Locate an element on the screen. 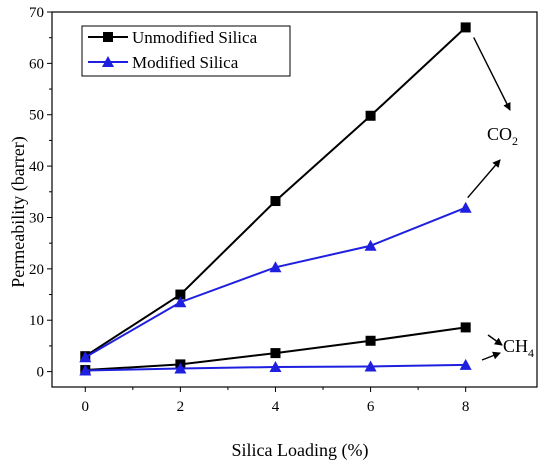 This screenshot has width=550, height=467. y-tick-label: 30 is located at coordinates (36, 218).